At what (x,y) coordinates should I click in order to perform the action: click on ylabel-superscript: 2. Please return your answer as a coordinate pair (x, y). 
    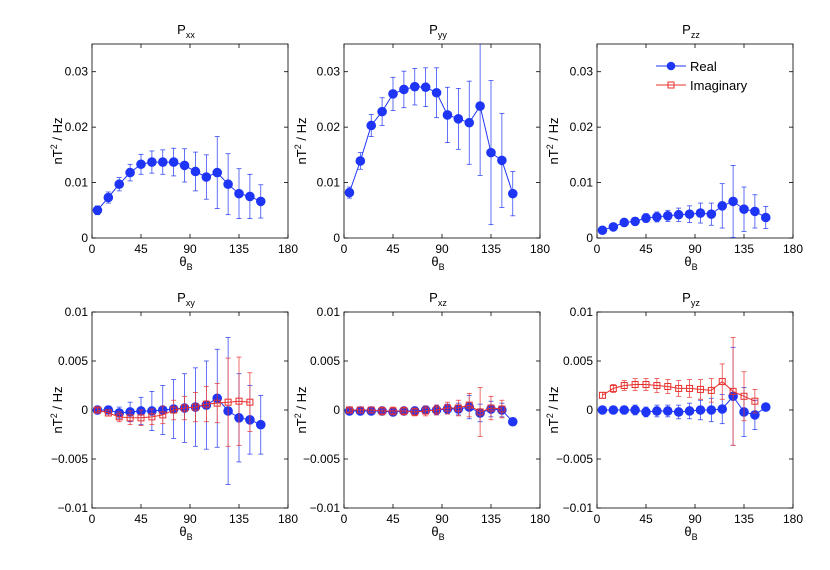
    Looking at the image, I should click on (298, 415).